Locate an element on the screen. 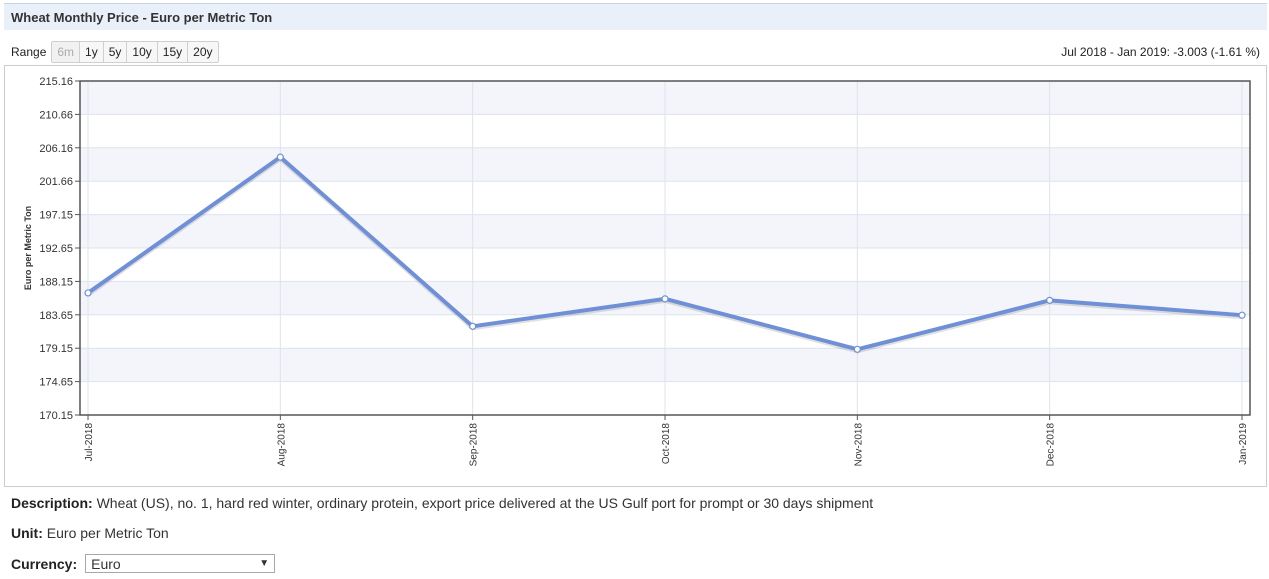 The width and height of the screenshot is (1269, 579). x-tick-label: Aug-2018 is located at coordinates (281, 445).